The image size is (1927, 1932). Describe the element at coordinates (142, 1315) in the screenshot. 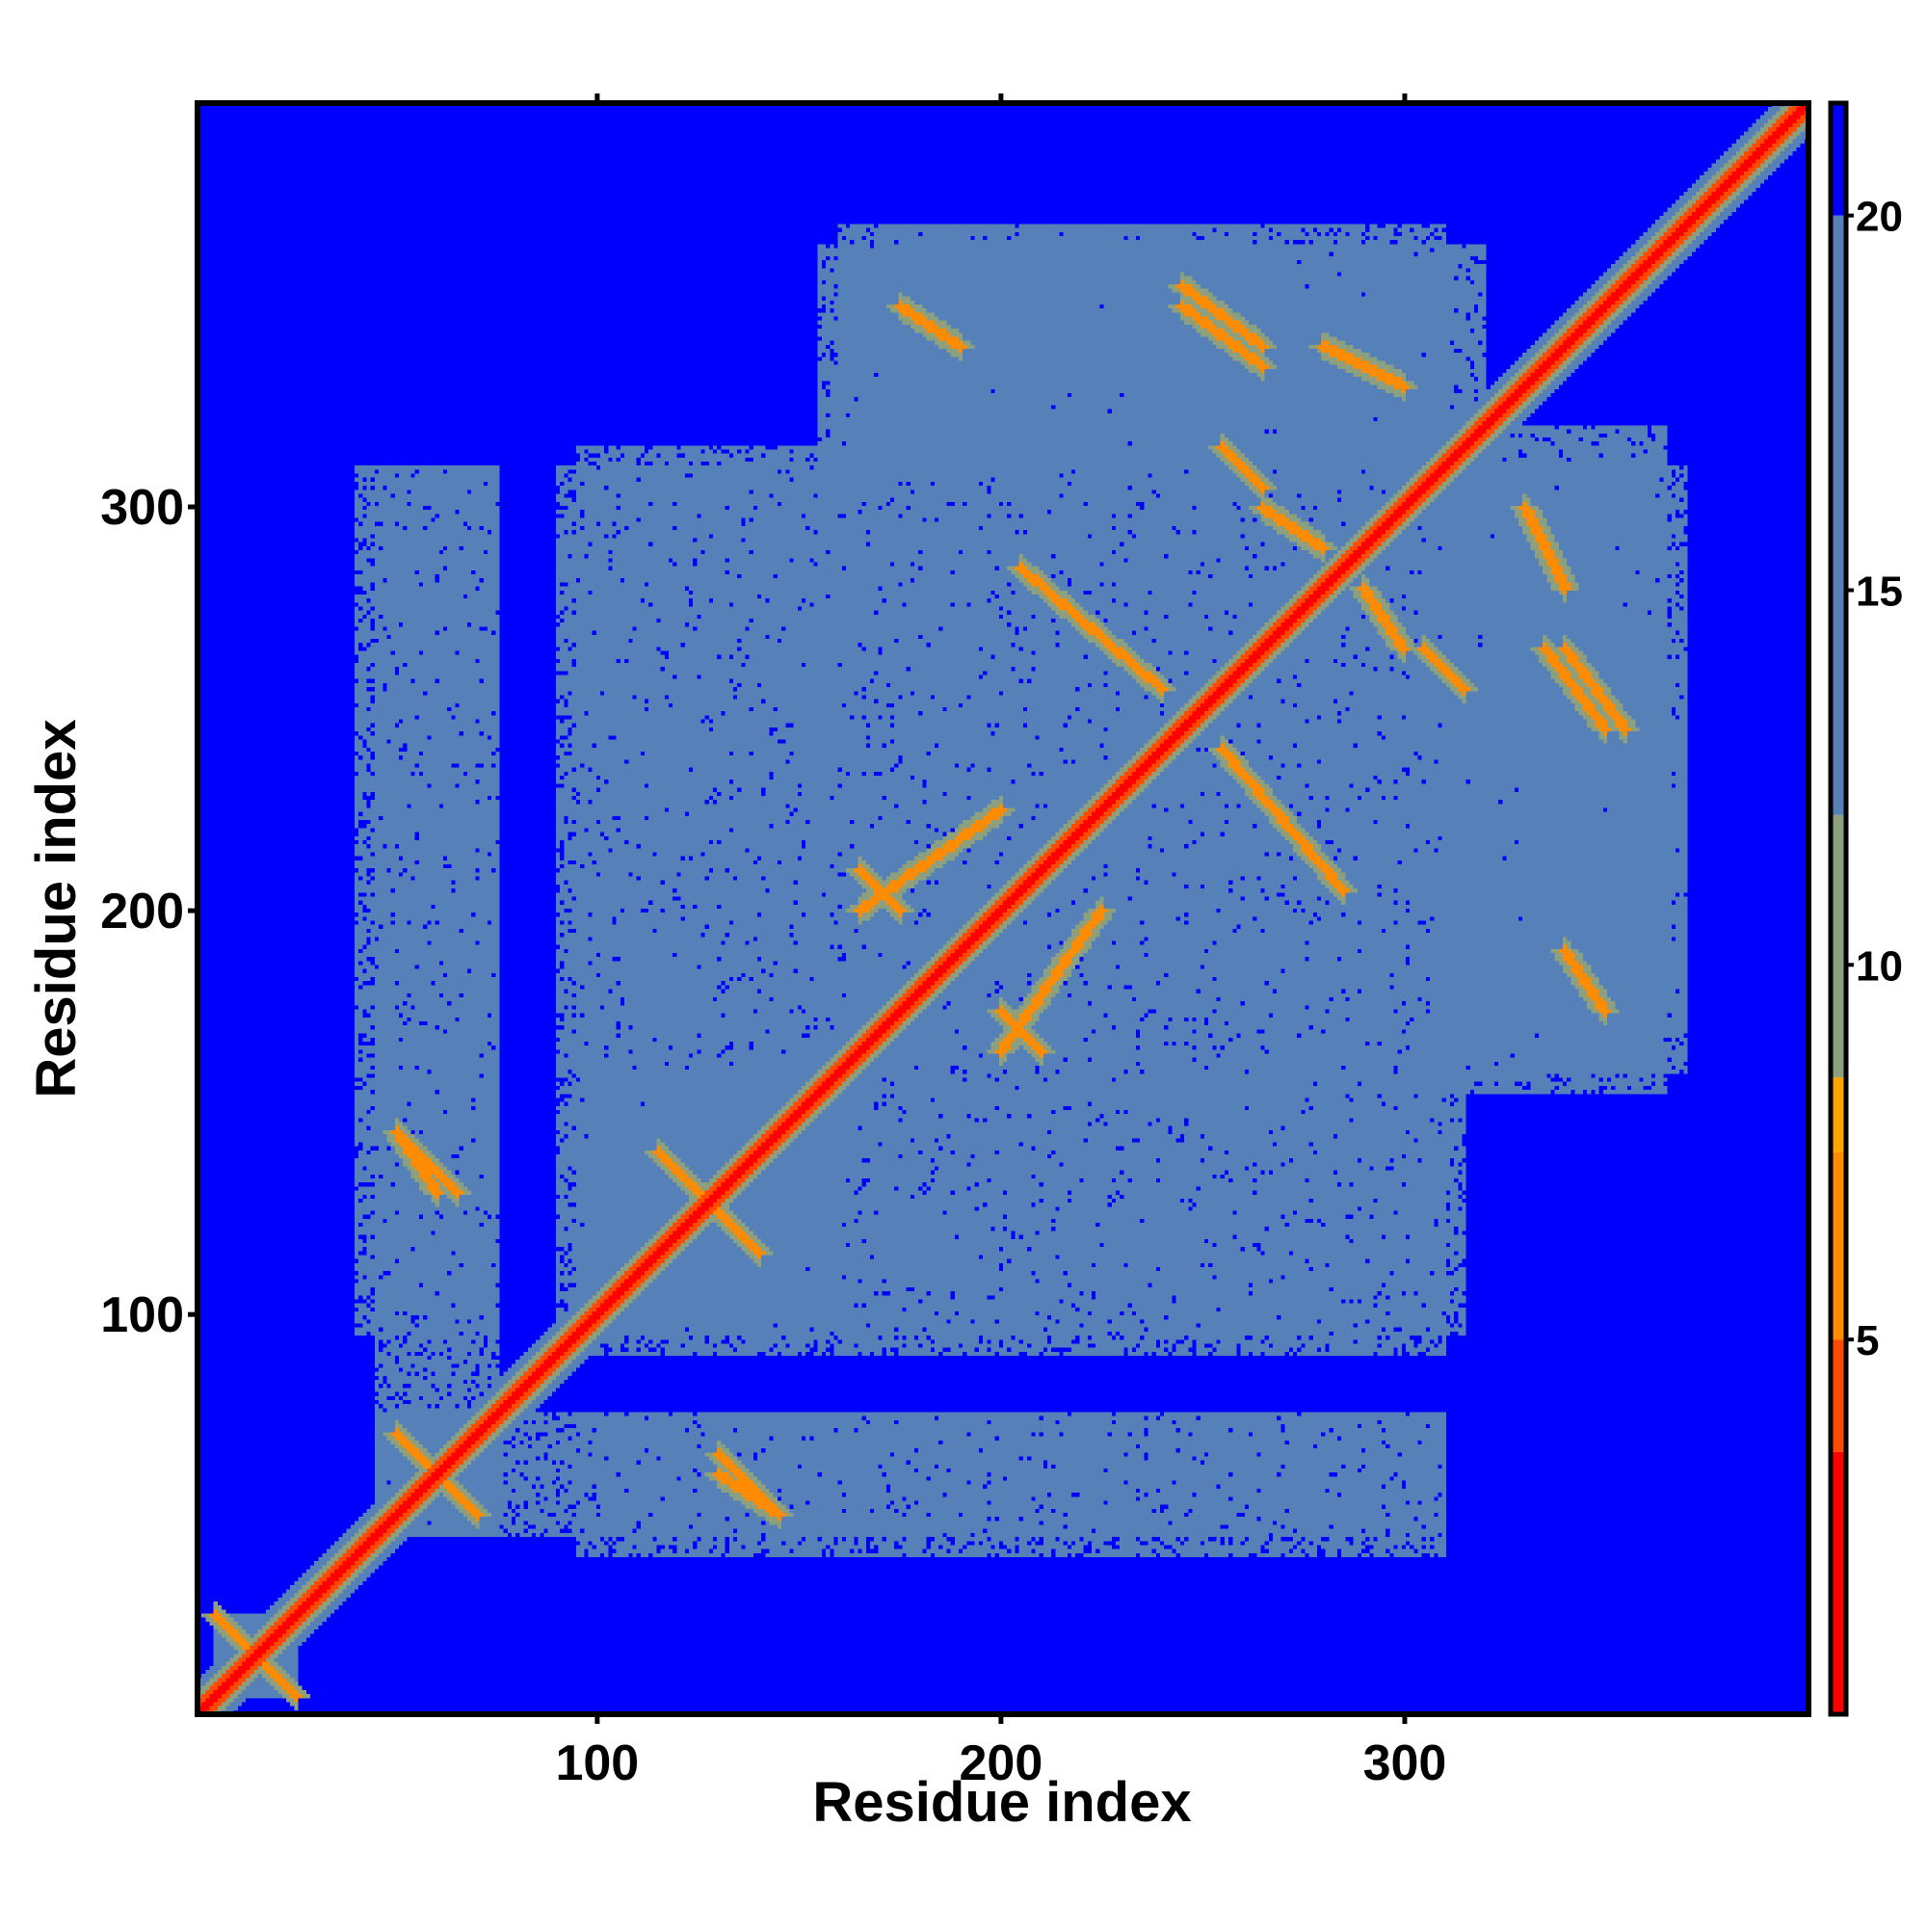

I see `y-tick-label: 100` at that location.